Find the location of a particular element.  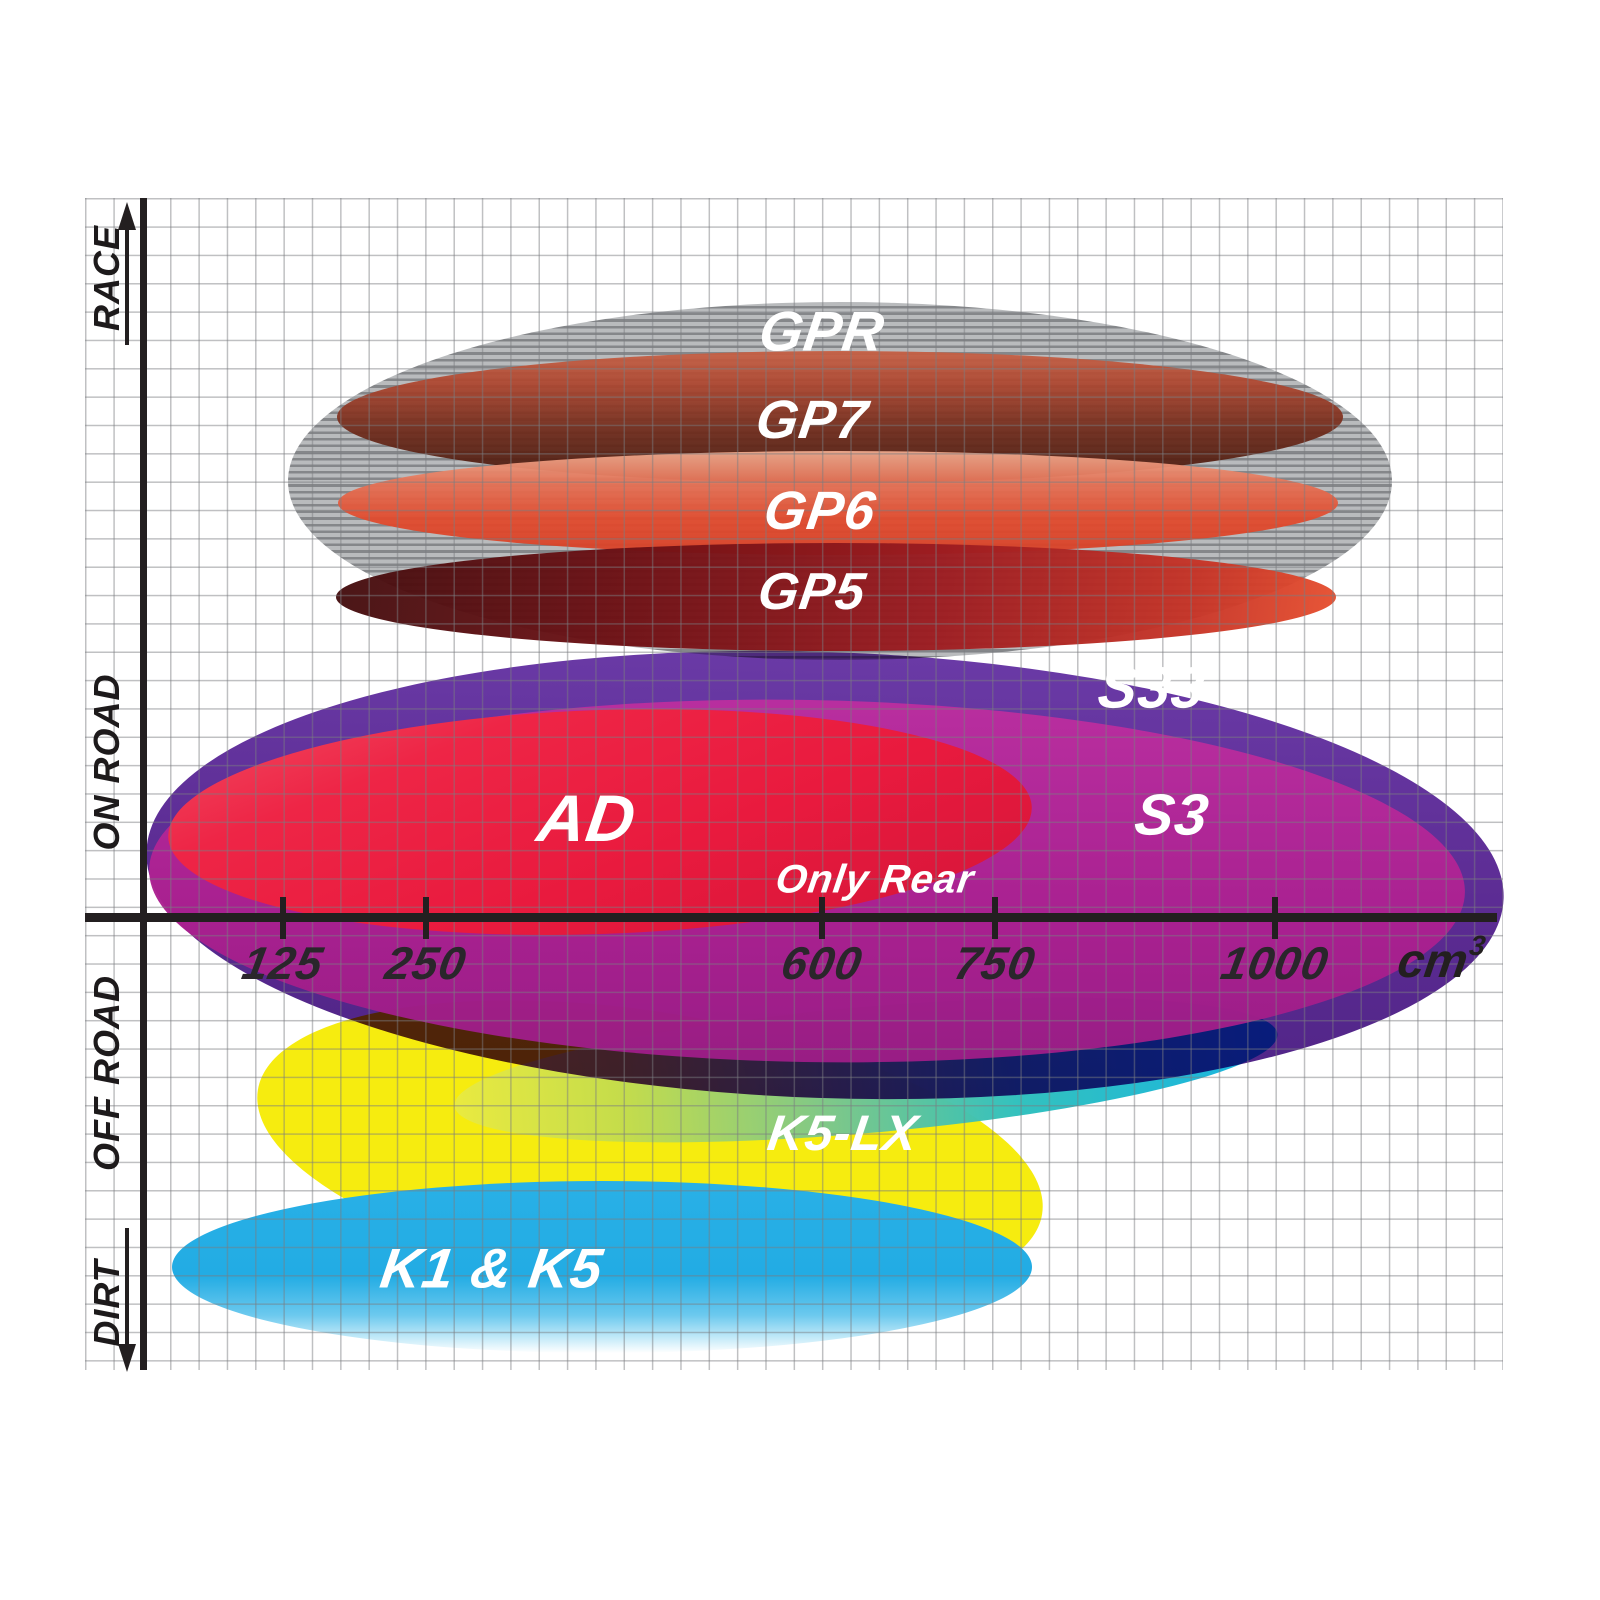

annotation-only-rear: Only Rear is located at coordinates (875, 879).